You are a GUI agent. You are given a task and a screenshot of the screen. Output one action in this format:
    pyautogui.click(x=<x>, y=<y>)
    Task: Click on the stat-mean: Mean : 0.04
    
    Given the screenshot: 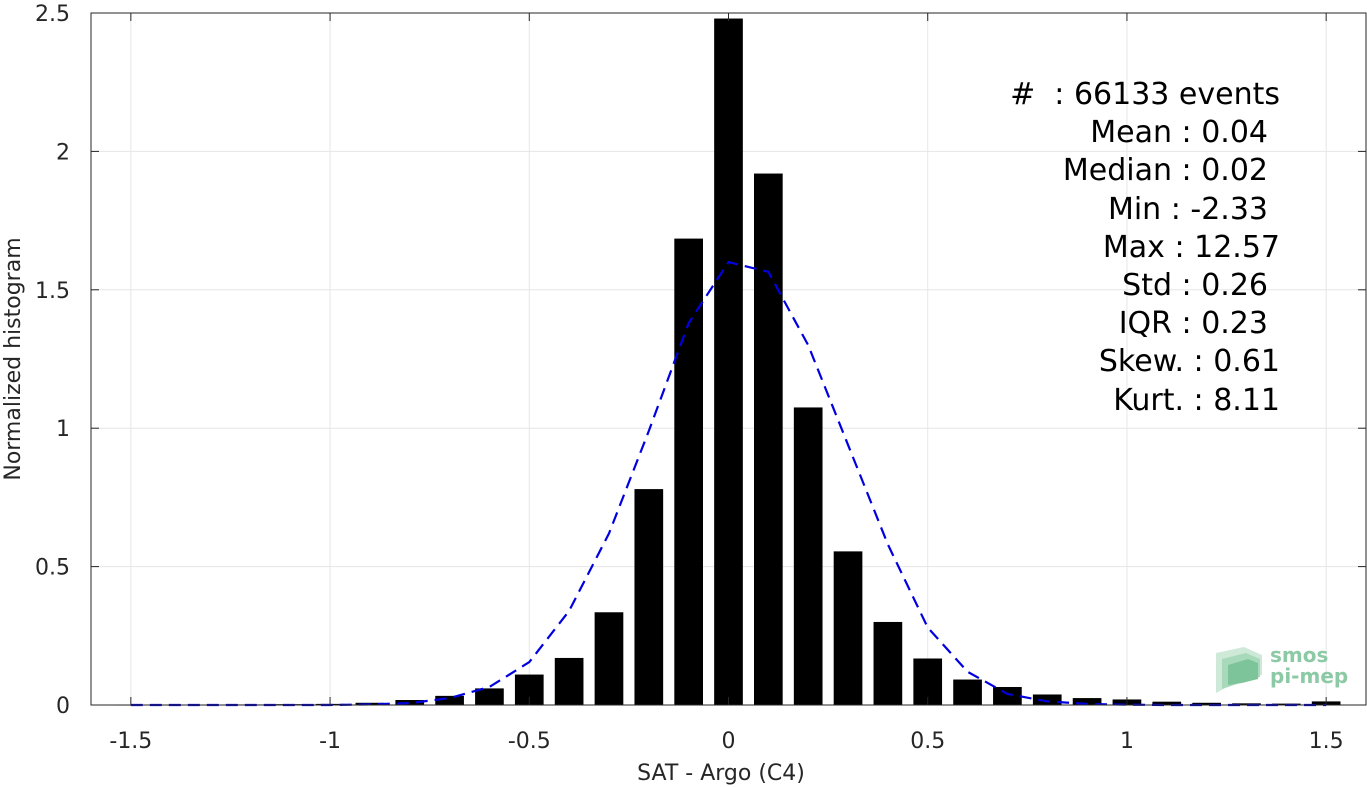 What is the action you would take?
    pyautogui.click(x=1179, y=133)
    